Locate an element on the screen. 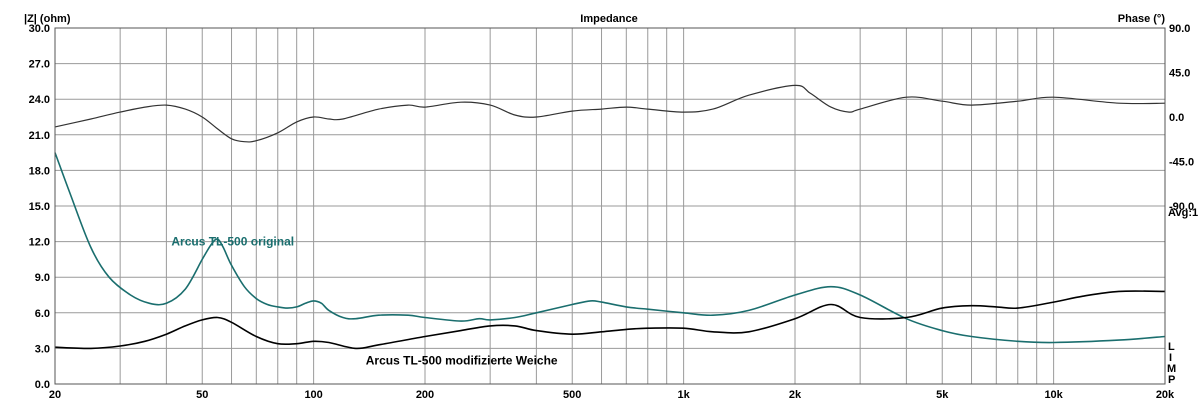 Image resolution: width=1200 pixels, height=400 pixels. x-tick-label: 20k is located at coordinates (1165, 394).